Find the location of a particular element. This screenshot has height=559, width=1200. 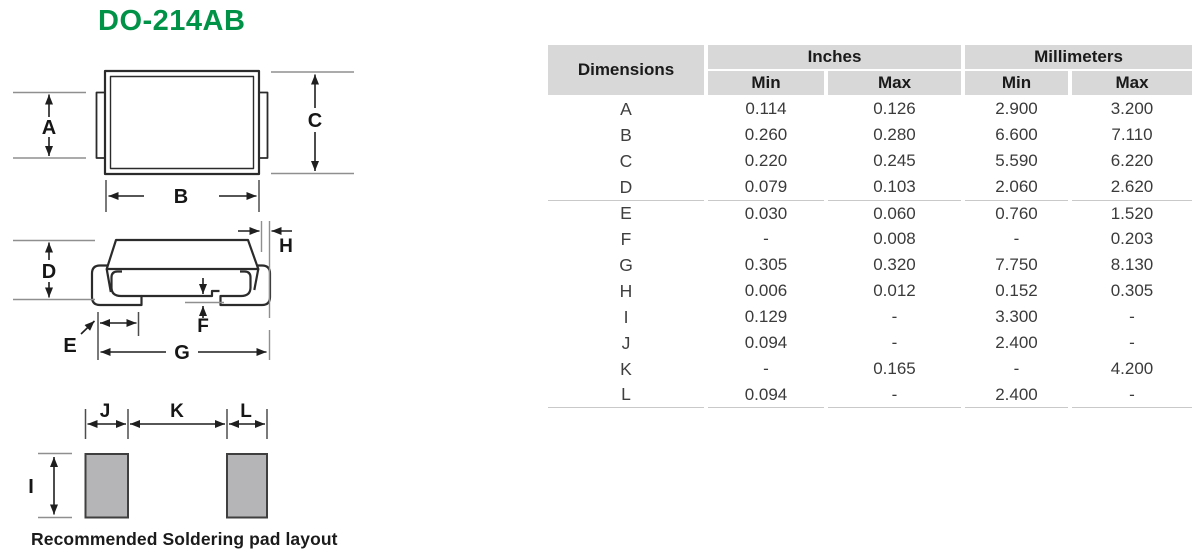

dimension-letter: F is located at coordinates (626, 238).